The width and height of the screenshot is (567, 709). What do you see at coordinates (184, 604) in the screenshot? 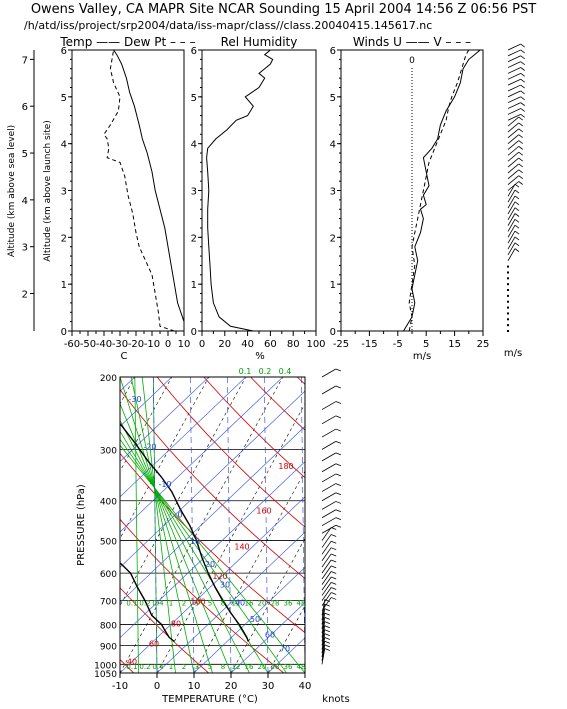
I see `skewt-mixing-row-label: 2` at bounding box center [184, 604].